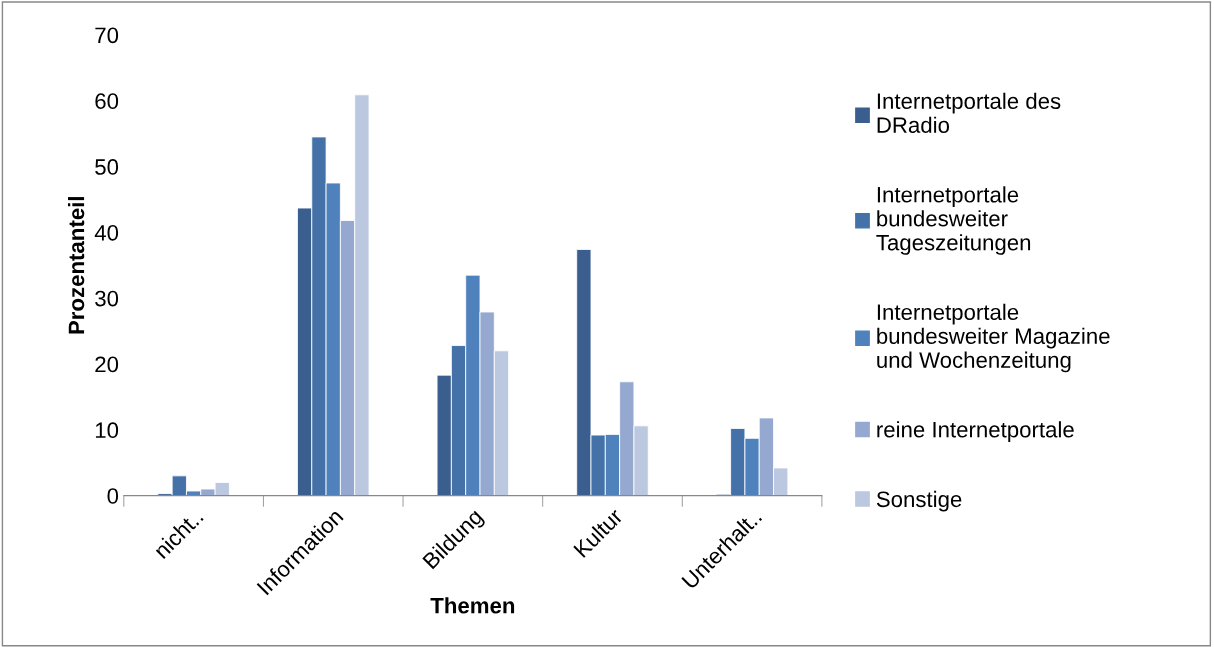 The image size is (1214, 647). What do you see at coordinates (472, 605) in the screenshot?
I see `x-axis-title: Themen` at bounding box center [472, 605].